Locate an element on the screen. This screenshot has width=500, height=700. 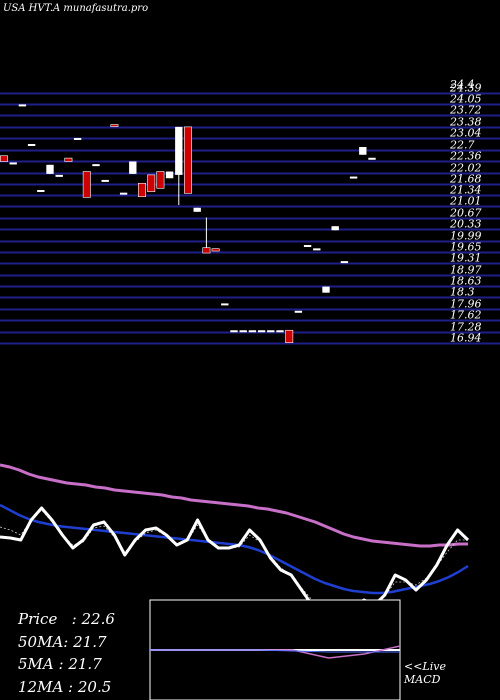
y-tick-label: 18.3 is located at coordinates (462, 292).